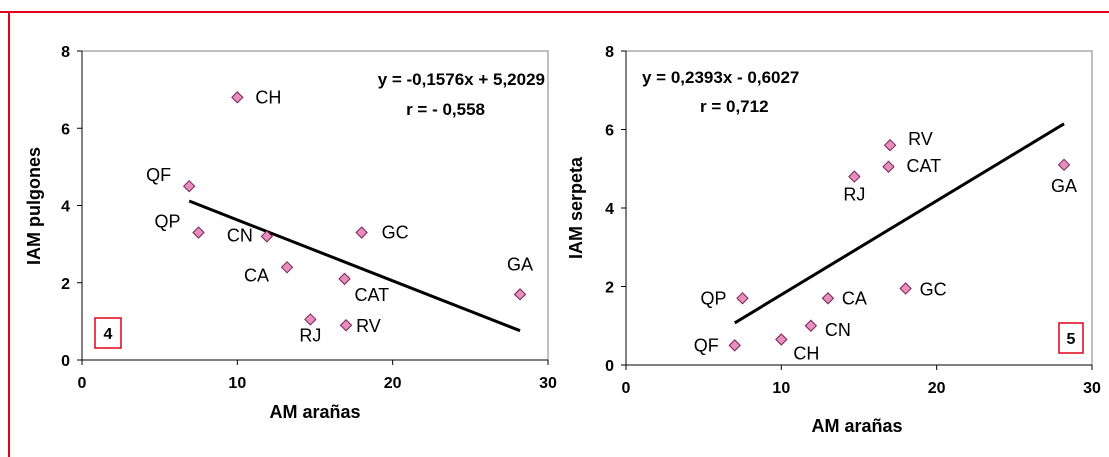  I want to click on figure-frame-top-border, so click(554, 12).